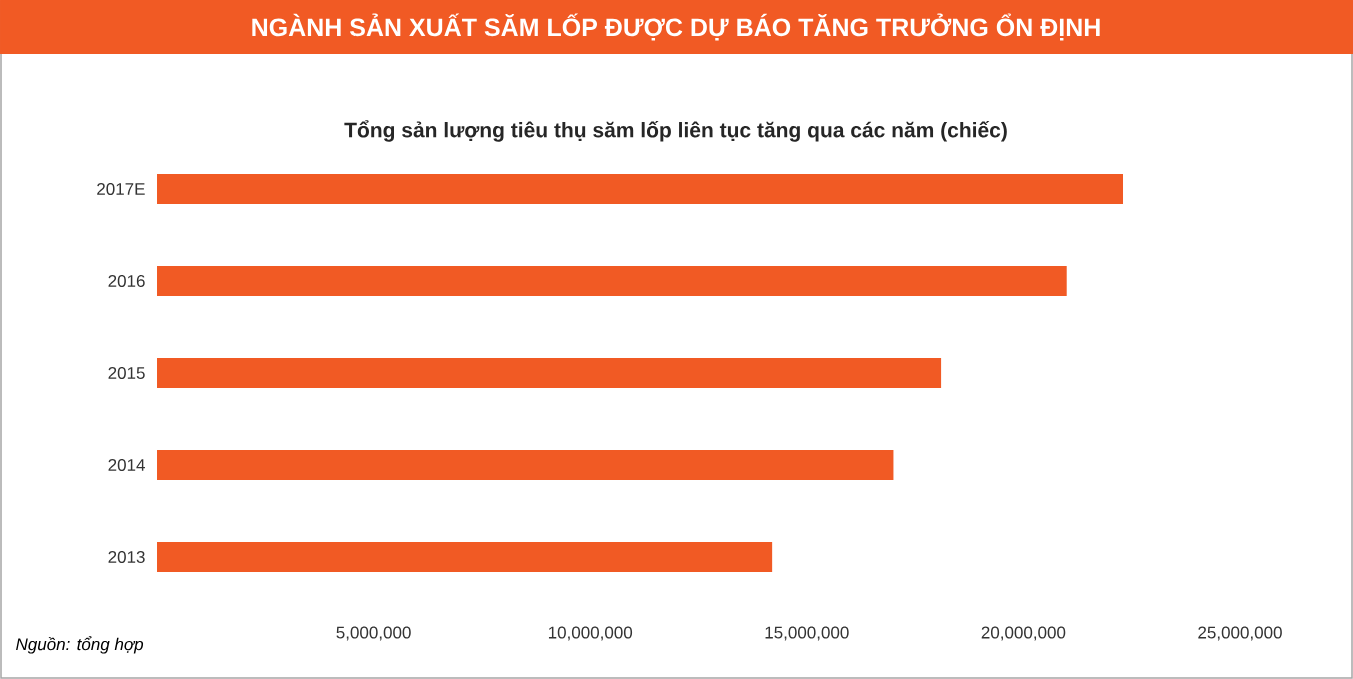  What do you see at coordinates (807, 633) in the screenshot?
I see `x-tick-label: 15,000,000` at bounding box center [807, 633].